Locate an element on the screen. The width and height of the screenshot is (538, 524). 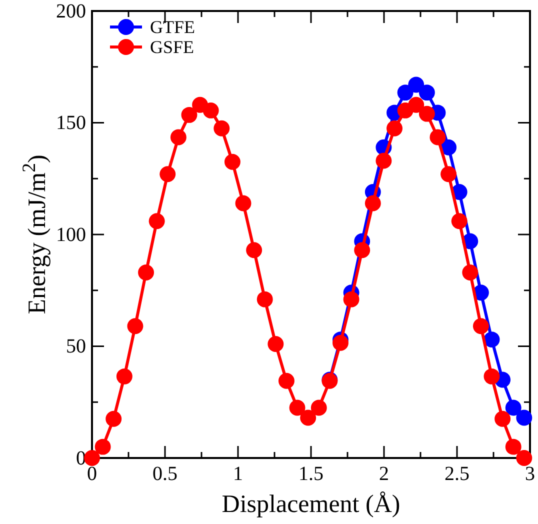
x-axis-title: Displacement (Å) is located at coordinates (311, 504).